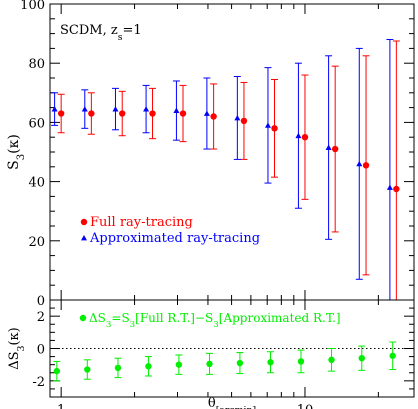 Image resolution: width=418 pixels, height=409 pixels. Describe the element at coordinates (120, 318) in the screenshot. I see `text-part: =S` at that location.